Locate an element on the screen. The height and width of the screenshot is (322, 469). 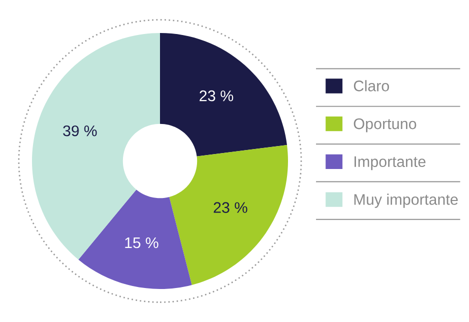
data-label: 39 % is located at coordinates (80, 130).